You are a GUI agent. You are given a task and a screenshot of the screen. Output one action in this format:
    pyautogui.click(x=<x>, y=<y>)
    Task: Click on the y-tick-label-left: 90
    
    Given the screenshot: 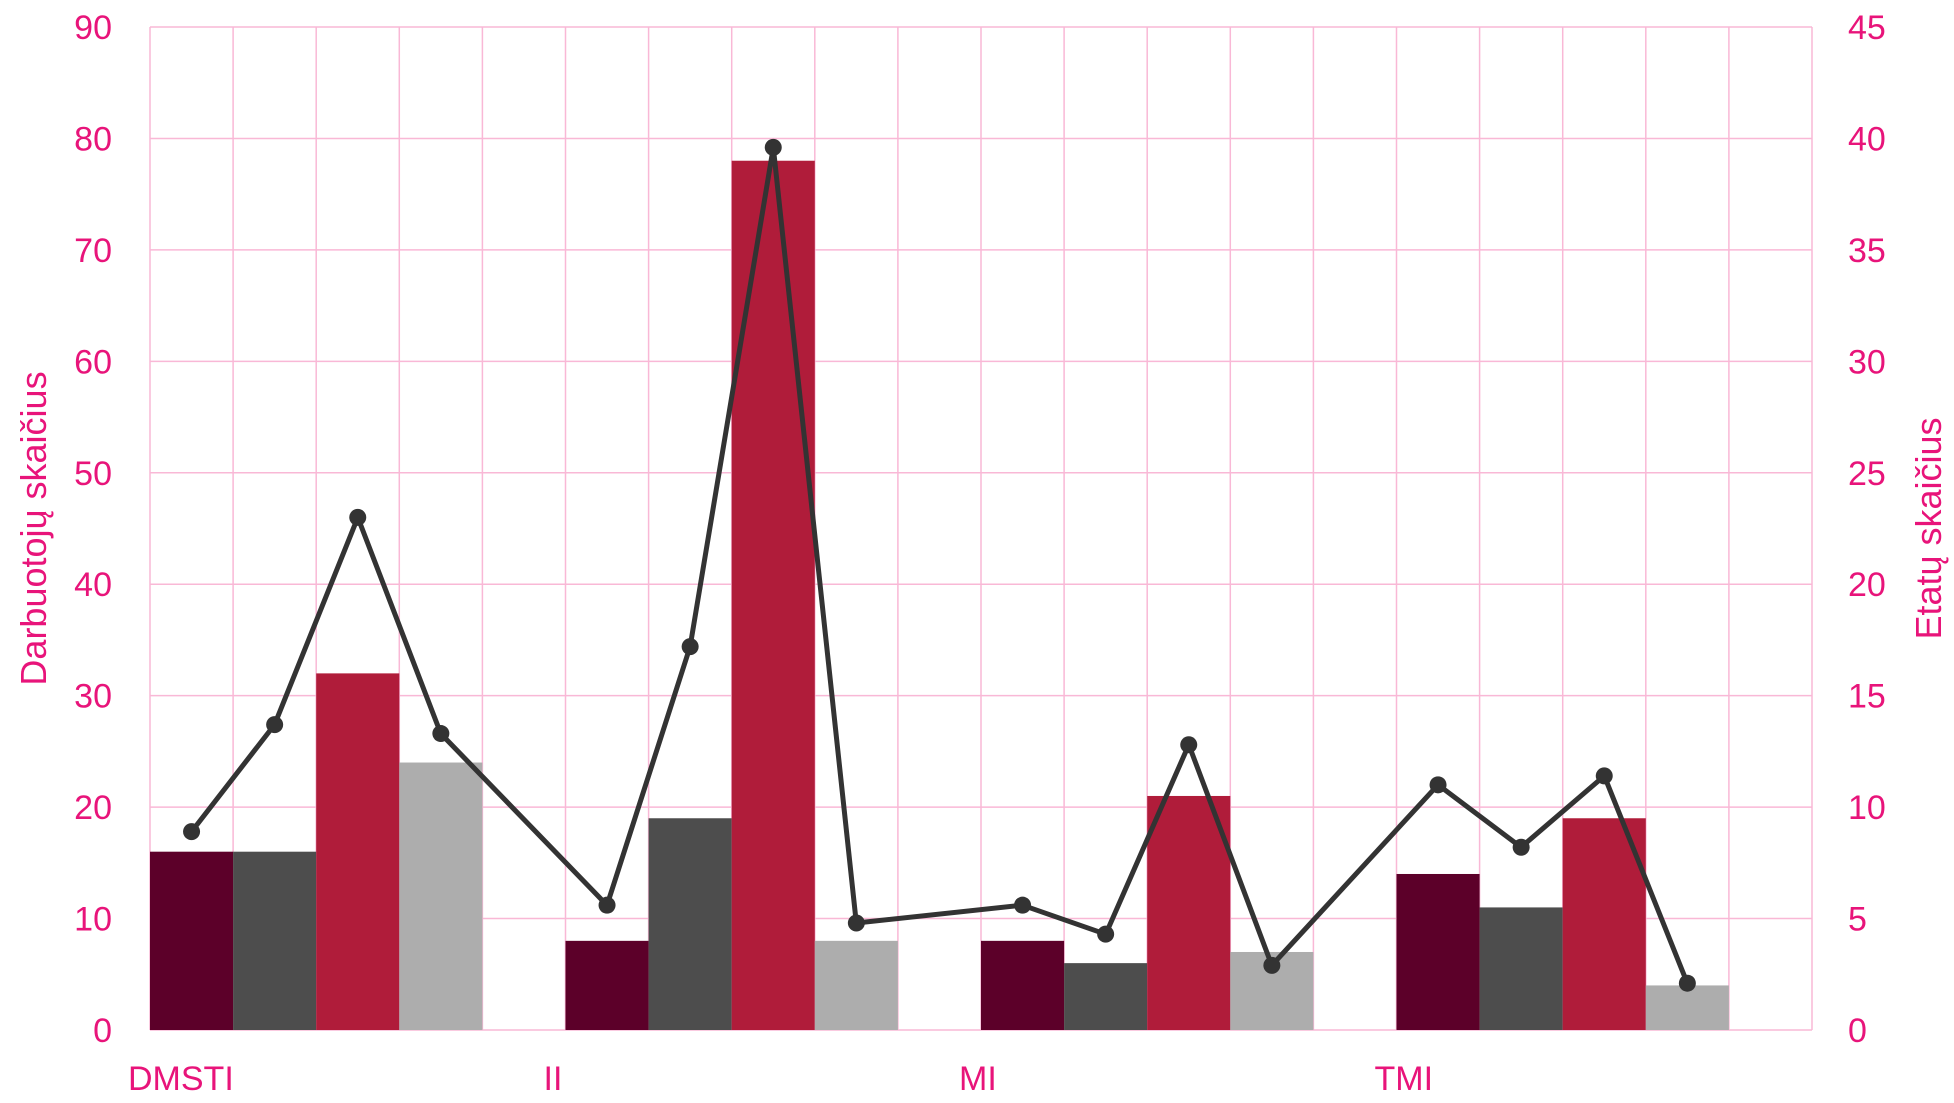 What is the action you would take?
    pyautogui.click(x=93, y=28)
    